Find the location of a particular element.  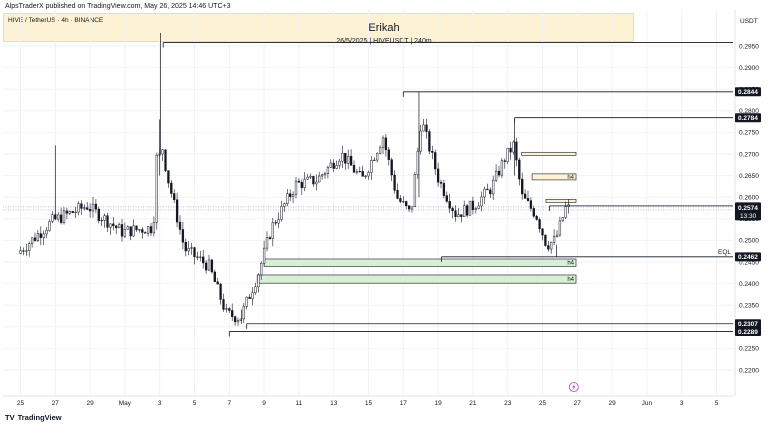

time-tick-label: 29 is located at coordinates (90, 403).